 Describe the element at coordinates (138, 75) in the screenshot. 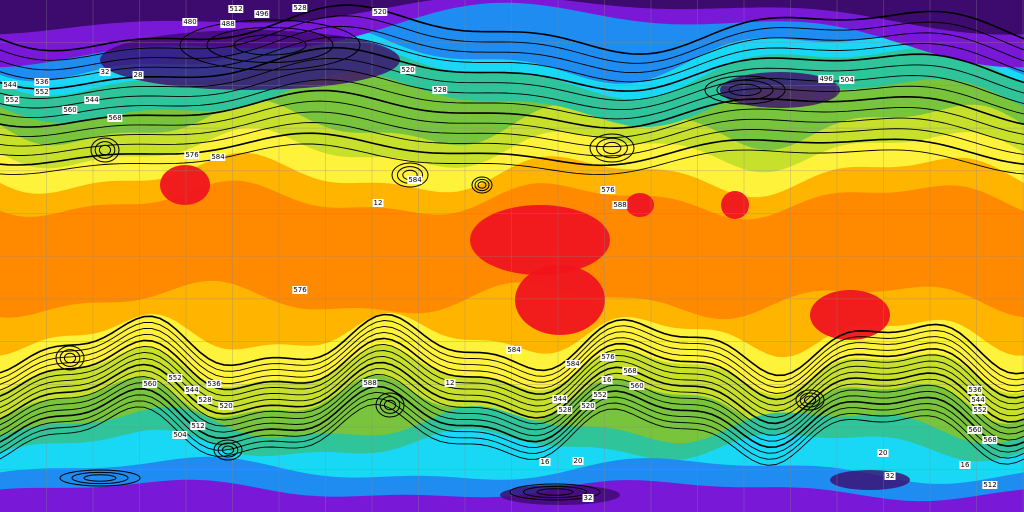

I see `contour-label: 28` at that location.